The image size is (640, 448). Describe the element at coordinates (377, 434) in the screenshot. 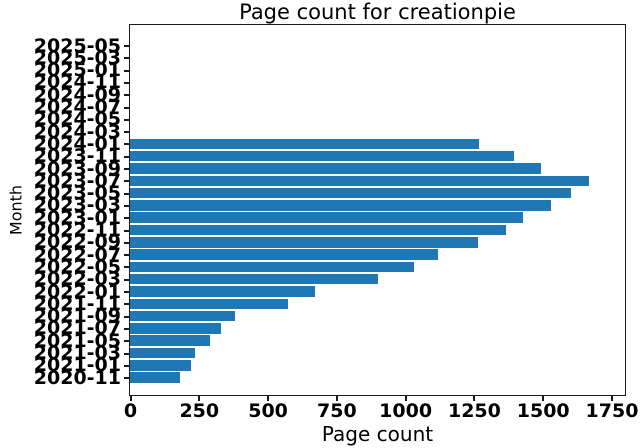

I see `x-axis-label: Page count` at that location.